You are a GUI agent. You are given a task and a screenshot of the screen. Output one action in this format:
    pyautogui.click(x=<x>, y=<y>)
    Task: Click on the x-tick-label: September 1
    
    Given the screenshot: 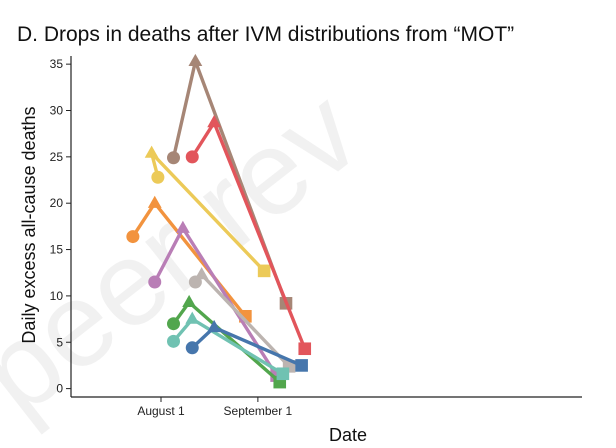 What is the action you would take?
    pyautogui.click(x=258, y=411)
    